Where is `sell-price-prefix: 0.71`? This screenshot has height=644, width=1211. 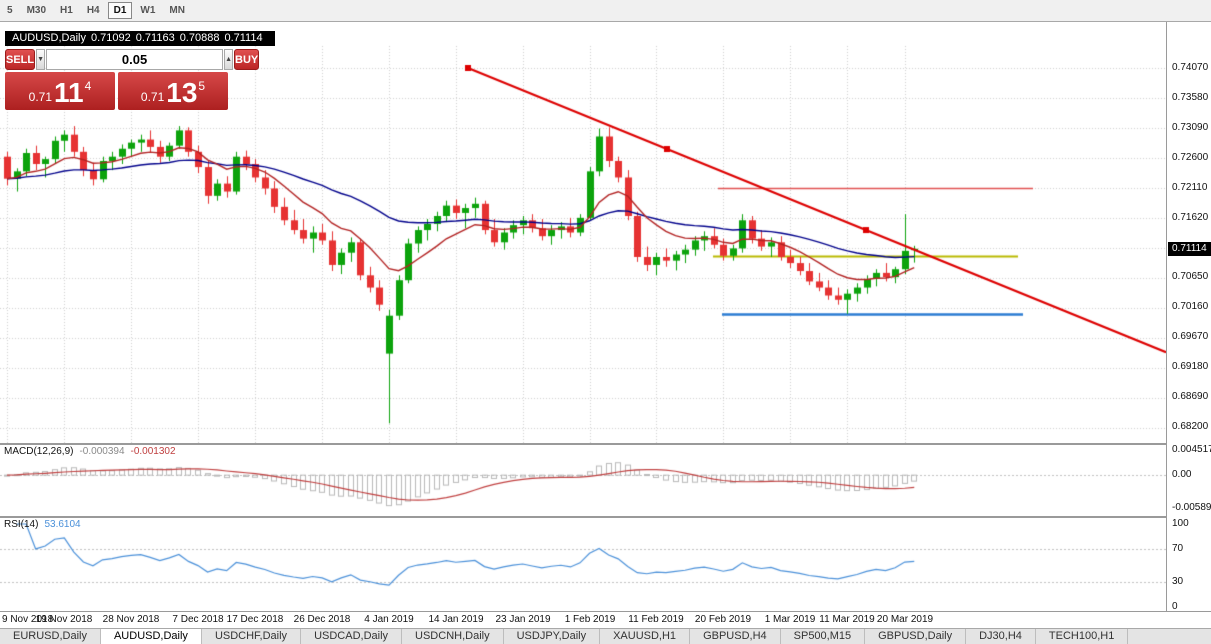
sell-price-prefix: 0.71 is located at coordinates (40, 97).